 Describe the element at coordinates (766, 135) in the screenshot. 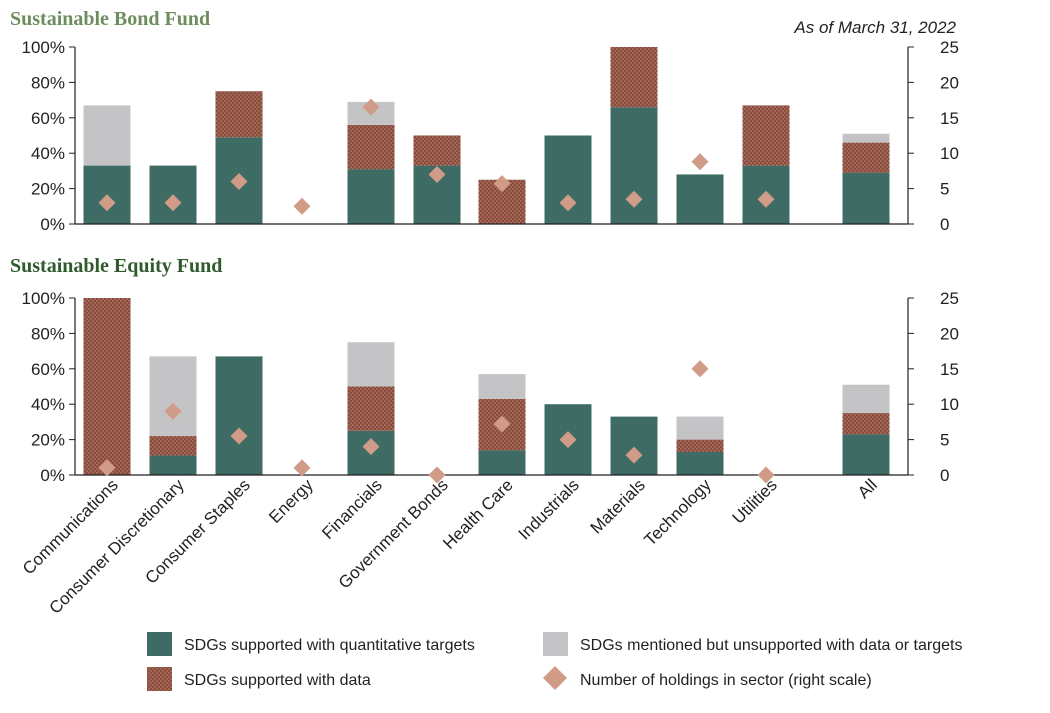

I see `bar-0-10-s1` at that location.